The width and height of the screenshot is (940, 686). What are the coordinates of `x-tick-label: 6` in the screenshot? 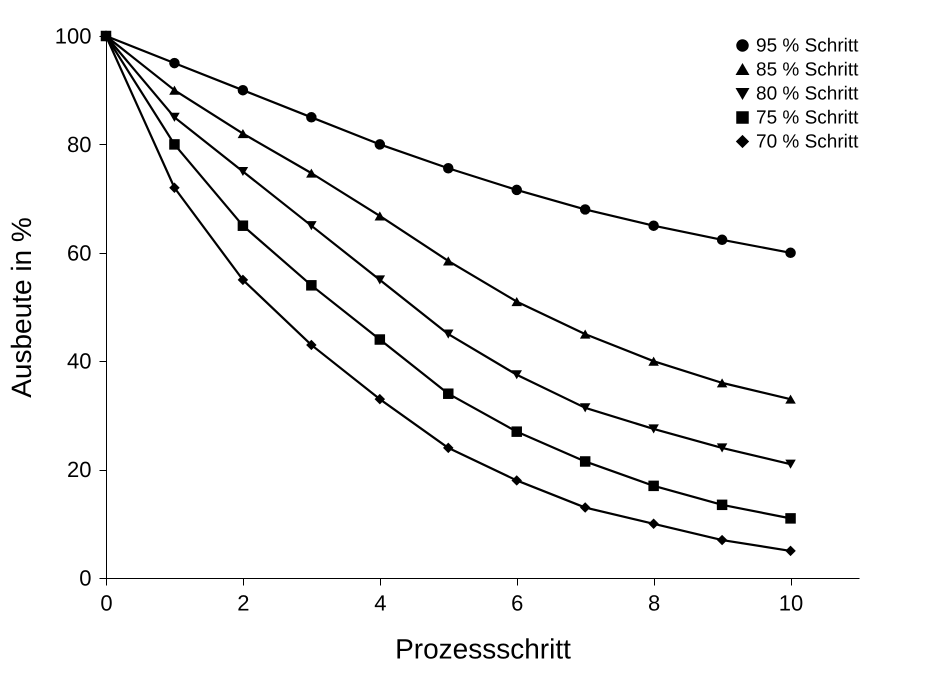 It's located at (517, 603).